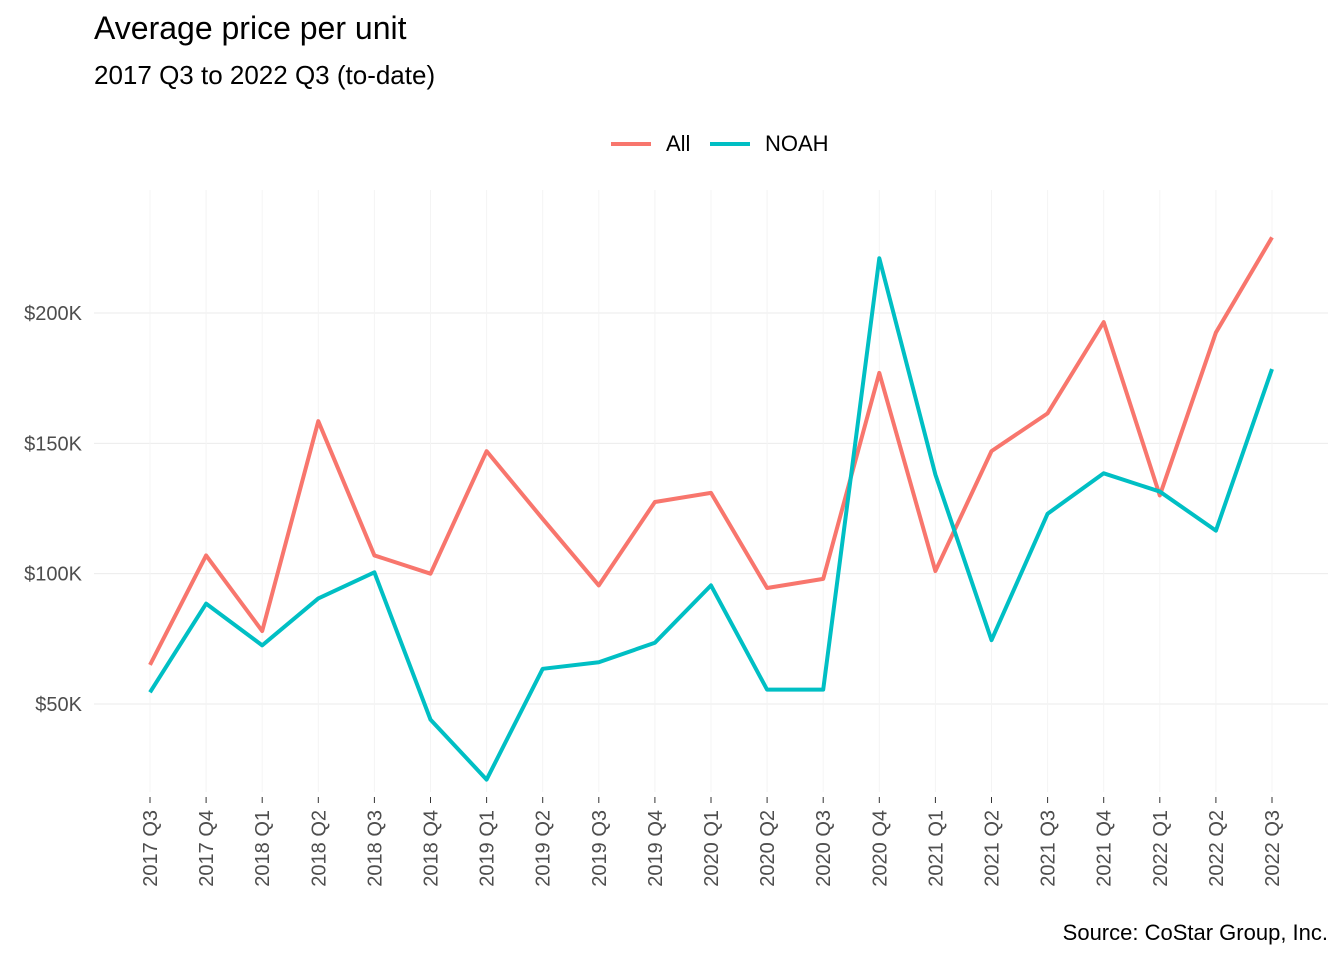 The image size is (1344, 960). Describe the element at coordinates (600, 848) in the screenshot. I see `x-tick-label: 2019 Q3` at that location.